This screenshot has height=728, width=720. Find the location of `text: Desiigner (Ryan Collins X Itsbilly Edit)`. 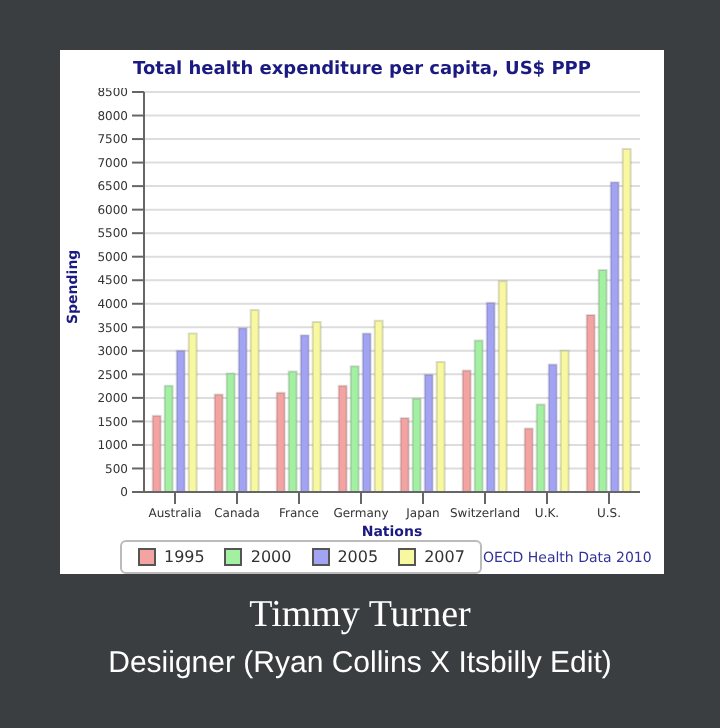

text: Desiigner (Ryan Collins X Itsbilly Edit) is located at coordinates (360, 663).